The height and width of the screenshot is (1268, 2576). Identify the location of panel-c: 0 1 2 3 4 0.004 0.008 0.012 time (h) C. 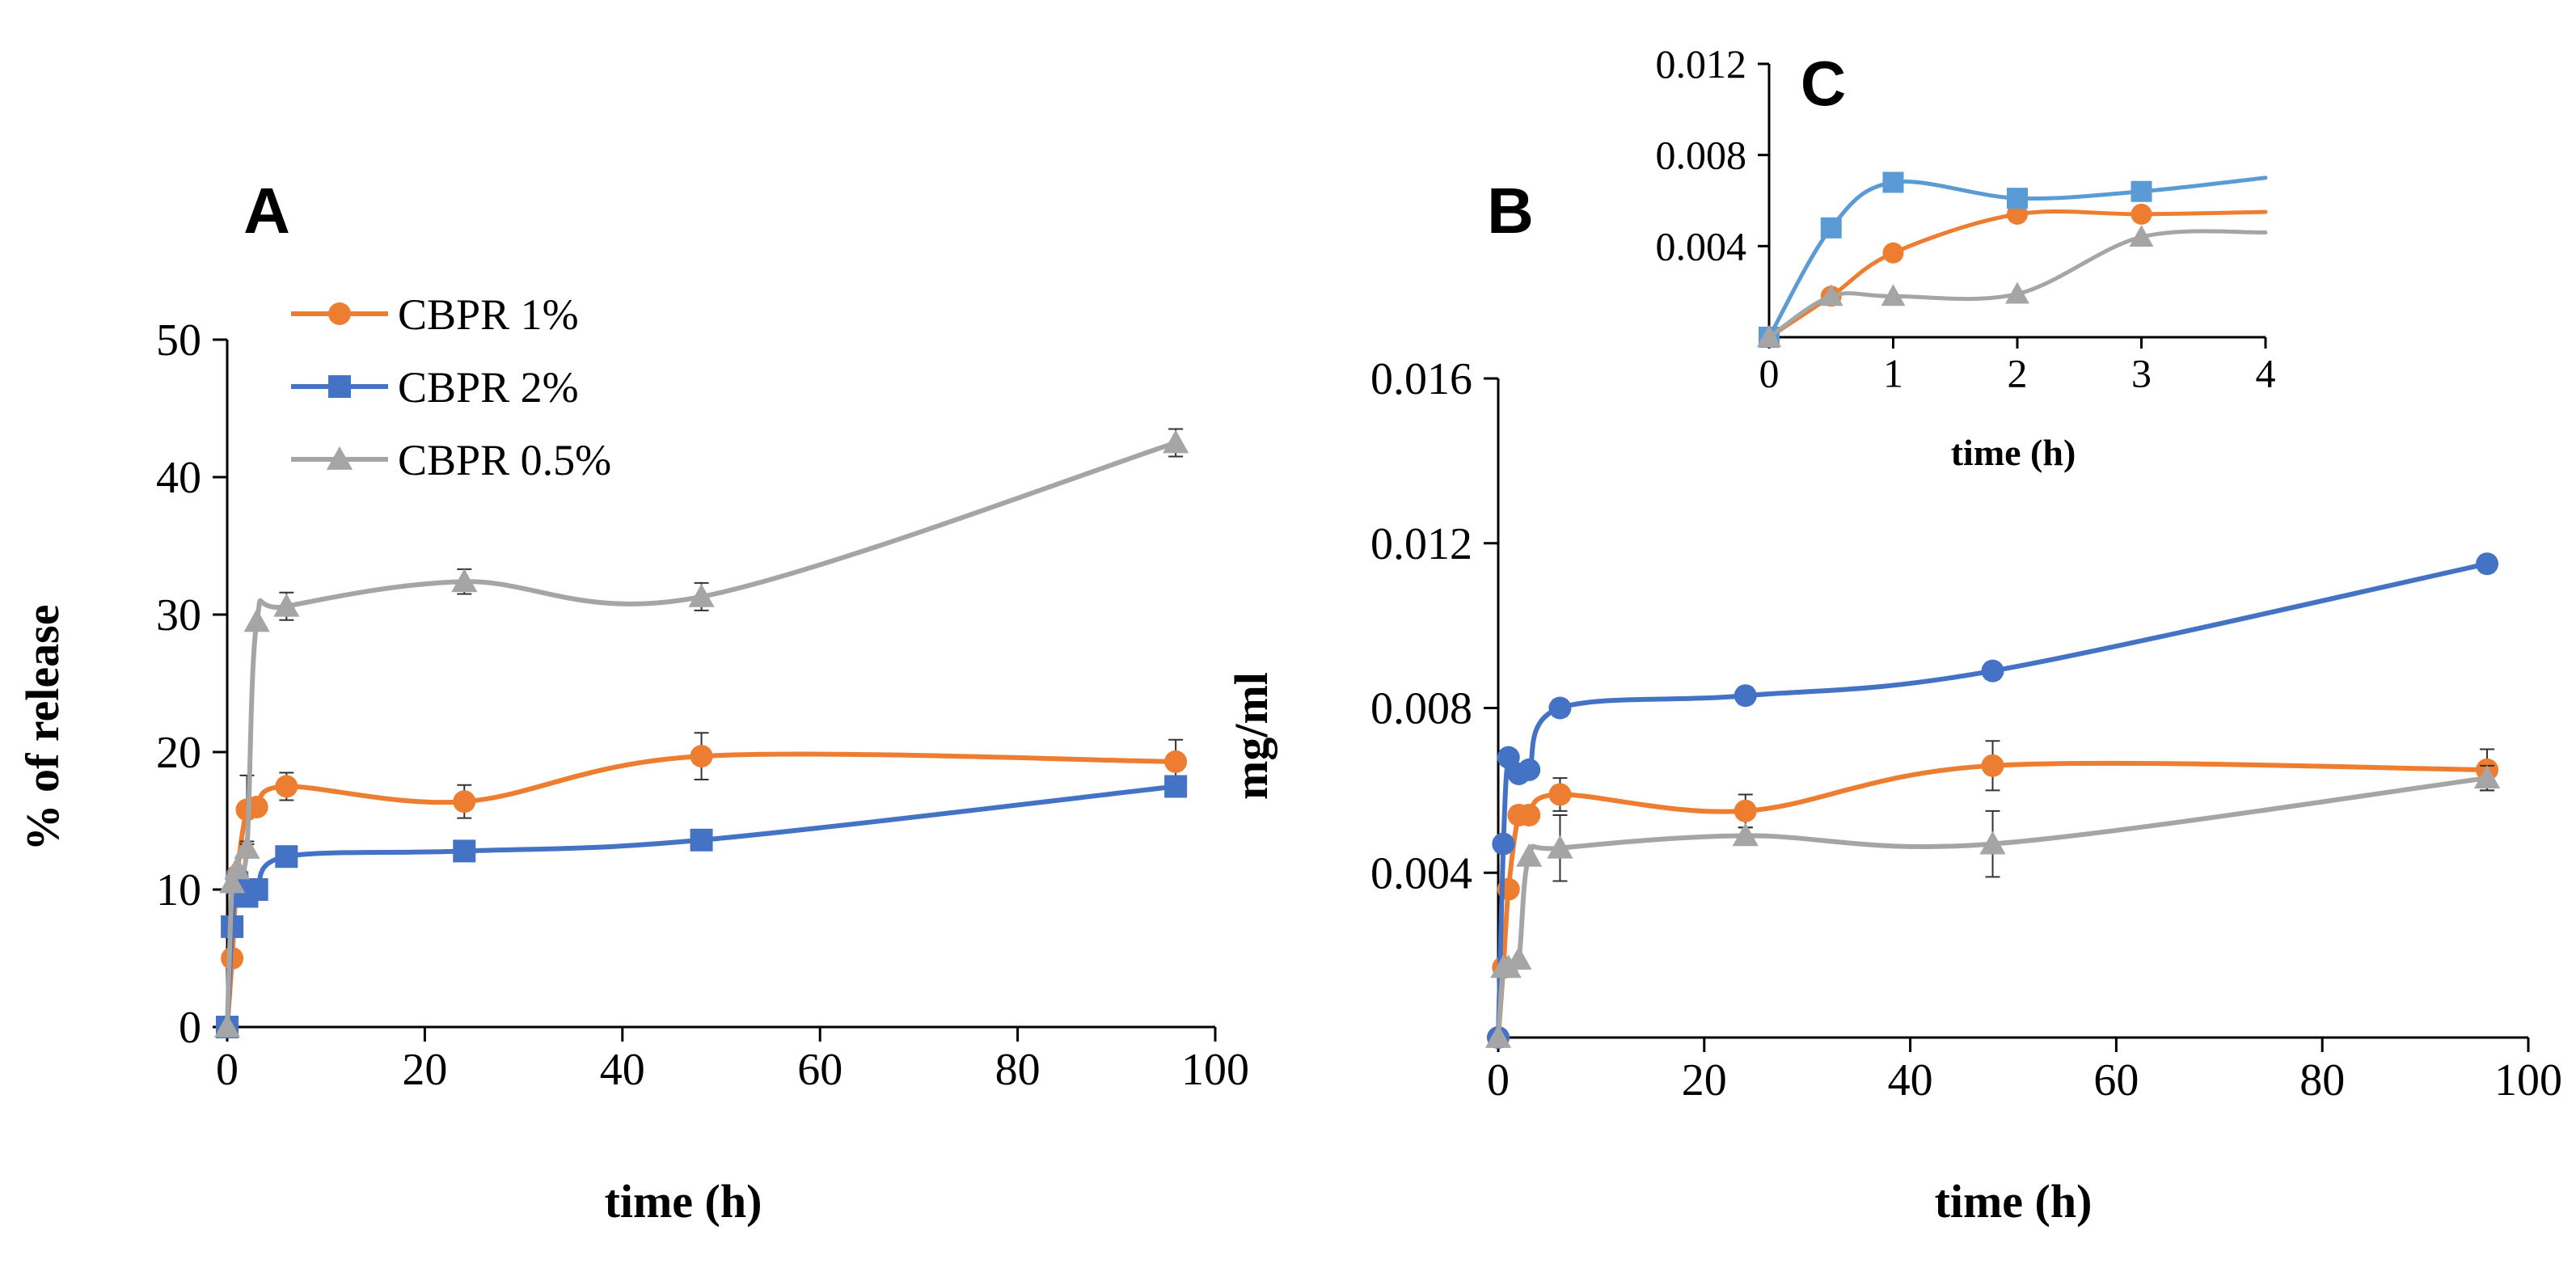
(1966, 257).